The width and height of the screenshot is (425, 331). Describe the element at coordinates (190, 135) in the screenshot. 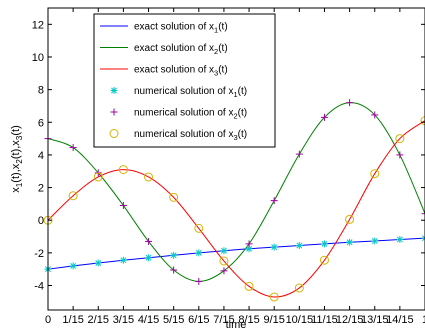

I see `legend-label: numerical solution of x3(t)` at that location.